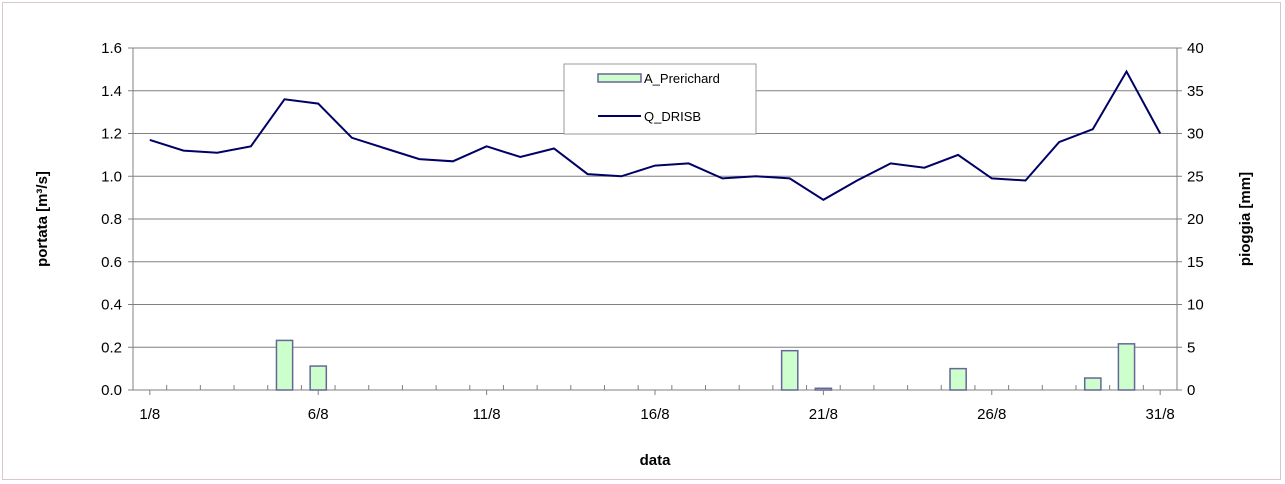  I want to click on y-right-tick-label: 30, so click(1195, 134).